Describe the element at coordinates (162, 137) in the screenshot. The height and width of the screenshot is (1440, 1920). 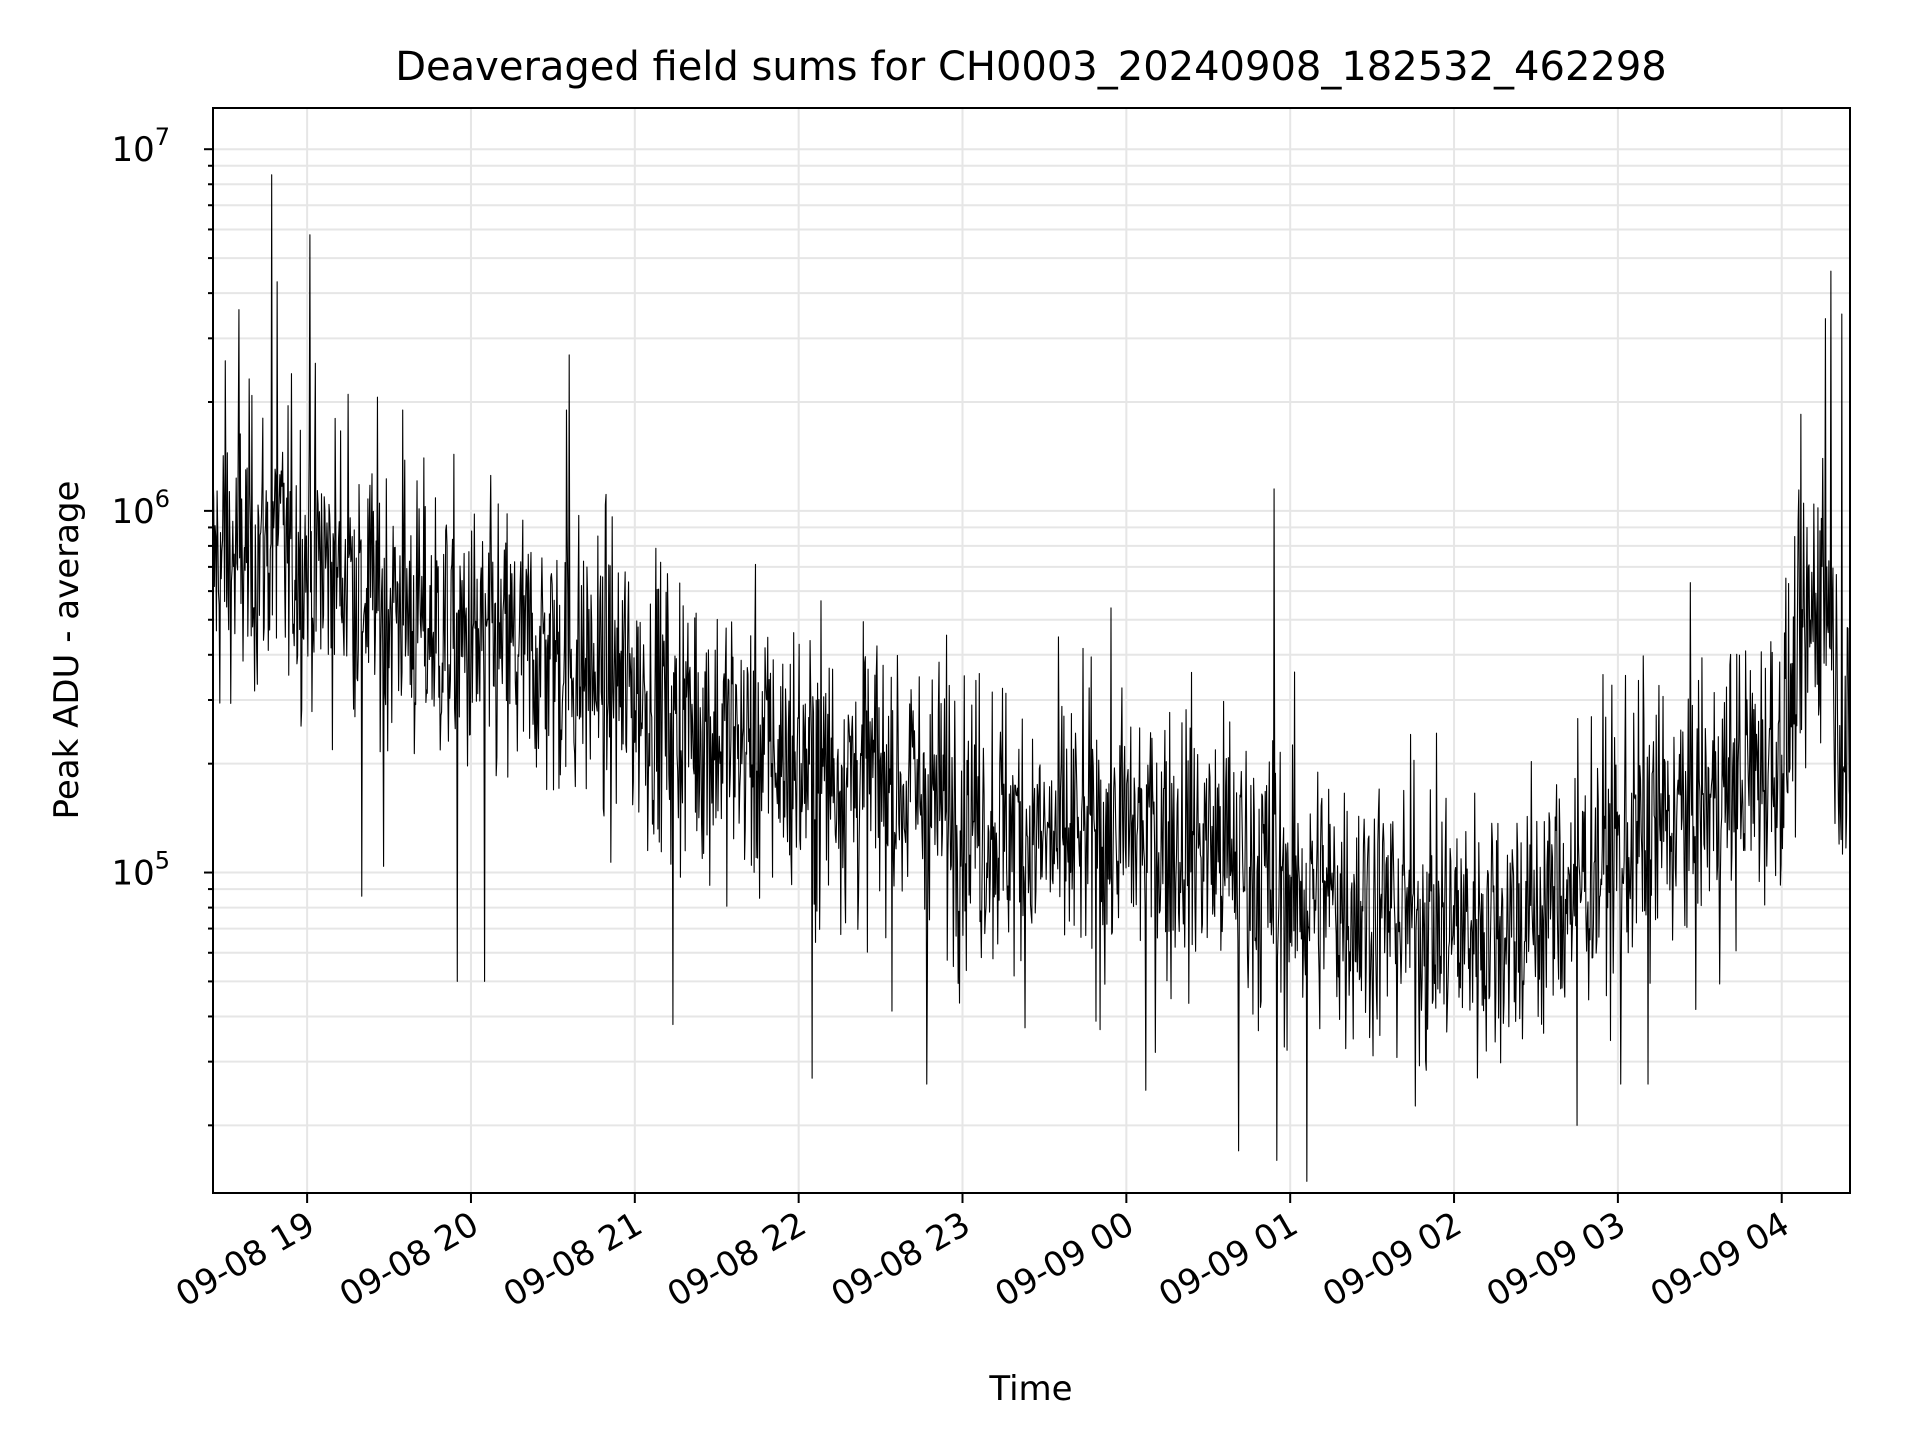
I see `y-tick-label-exponent: 7` at that location.